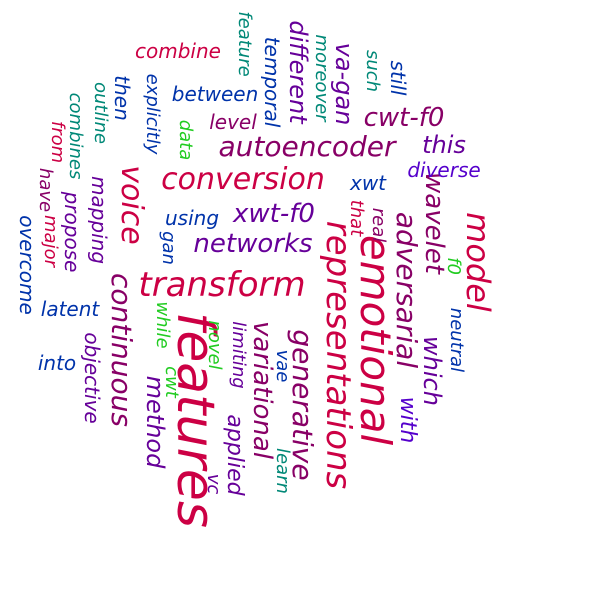  What do you see at coordinates (298, 72) in the screenshot?
I see `word-different: different` at bounding box center [298, 72].